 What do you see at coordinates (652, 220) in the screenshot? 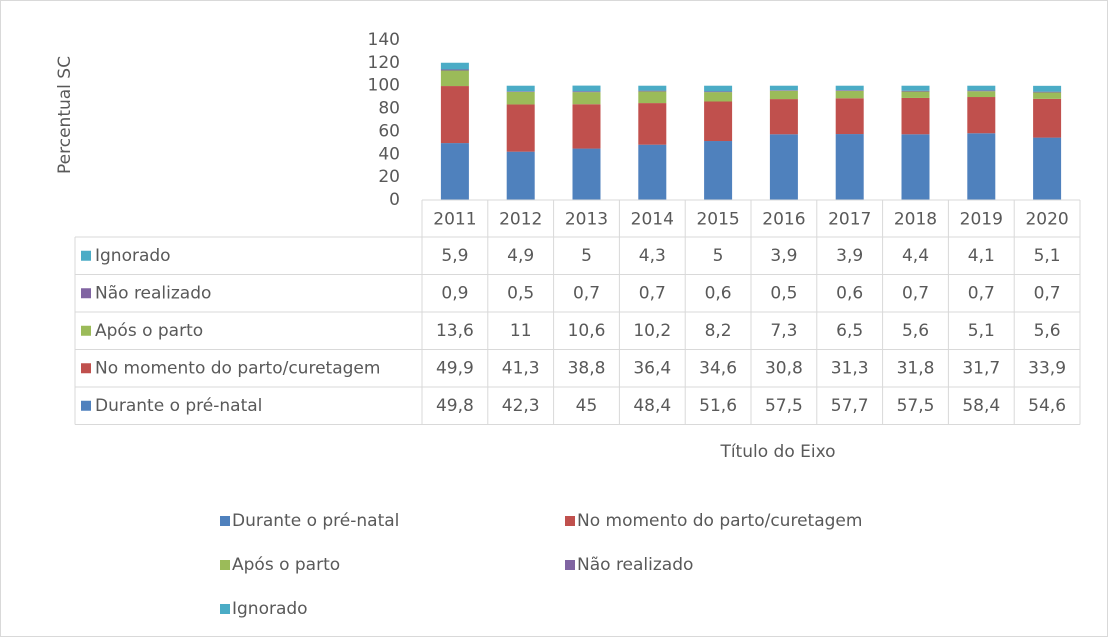
I see `x-tick-label: 2014` at bounding box center [652, 220].